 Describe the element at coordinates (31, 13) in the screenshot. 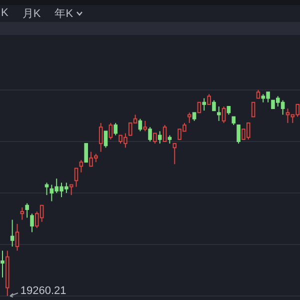

I see `text: 月K` at that location.